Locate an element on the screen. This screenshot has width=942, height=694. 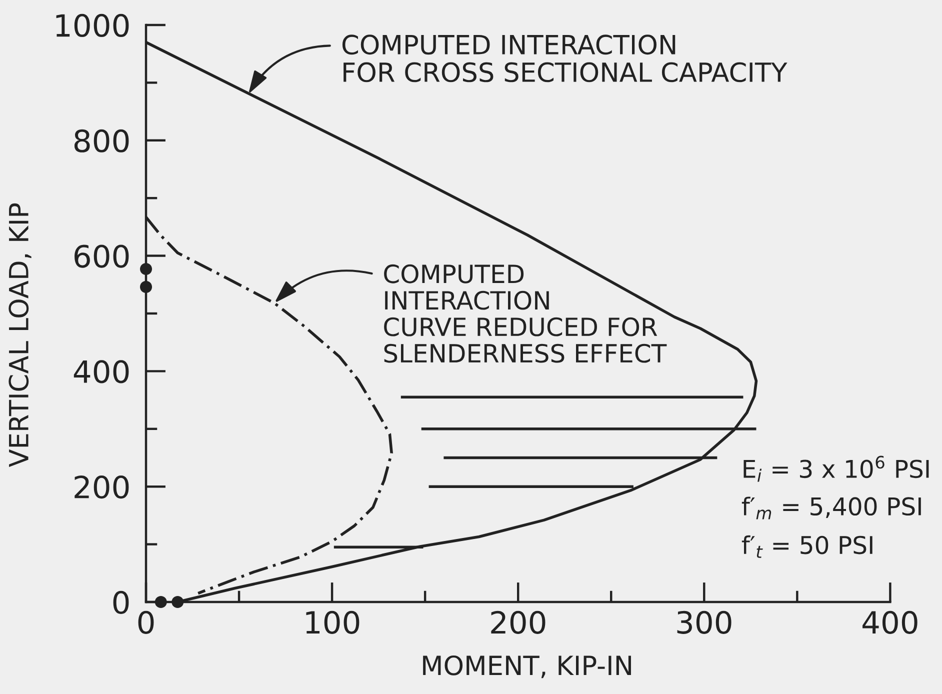
x-tick-label: 400 is located at coordinates (890, 622).